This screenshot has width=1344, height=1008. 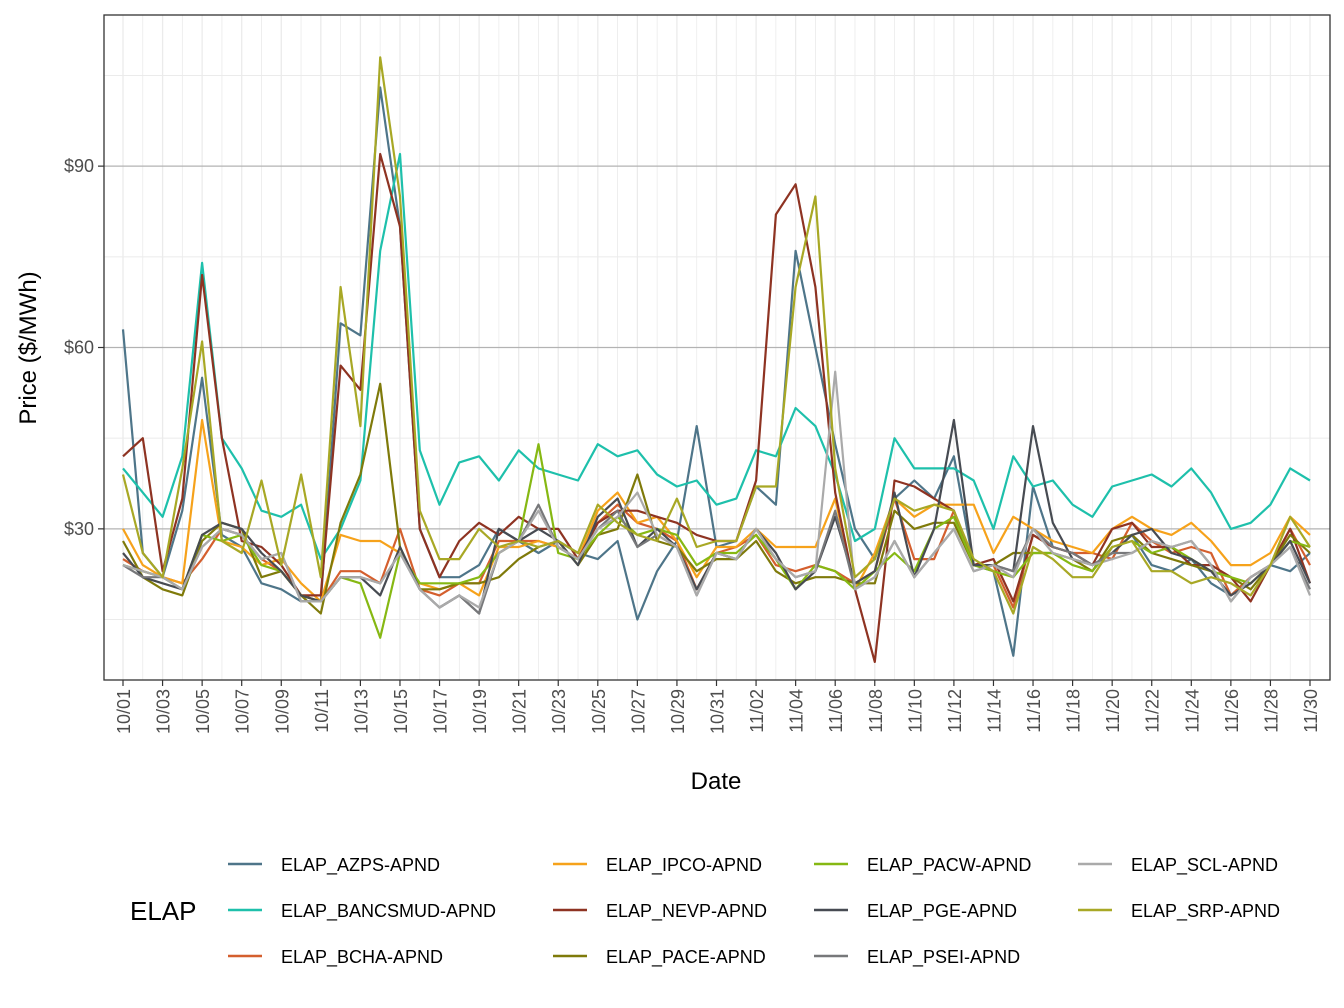 I want to click on legend-item: ELAP_NEVP-APND, so click(x=660, y=911).